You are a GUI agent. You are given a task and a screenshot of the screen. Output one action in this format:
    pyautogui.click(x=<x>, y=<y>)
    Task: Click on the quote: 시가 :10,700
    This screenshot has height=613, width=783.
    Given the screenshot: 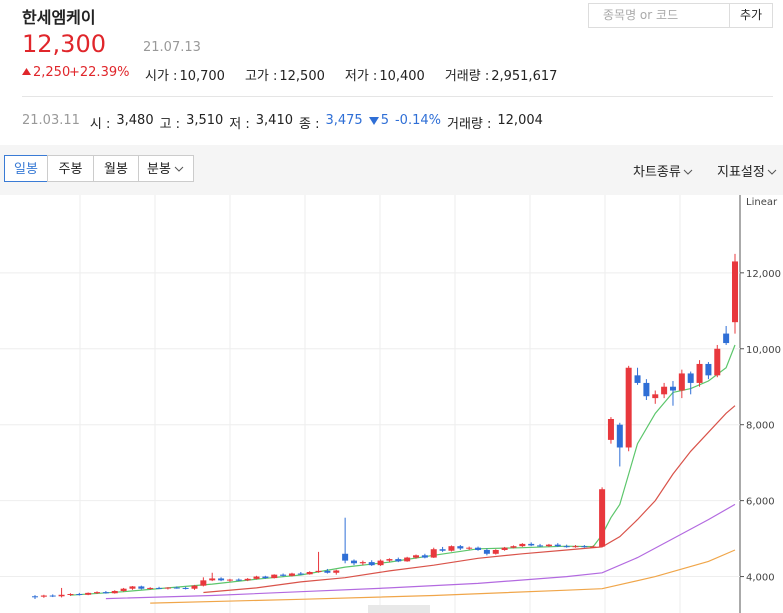 What is the action you would take?
    pyautogui.click(x=185, y=74)
    